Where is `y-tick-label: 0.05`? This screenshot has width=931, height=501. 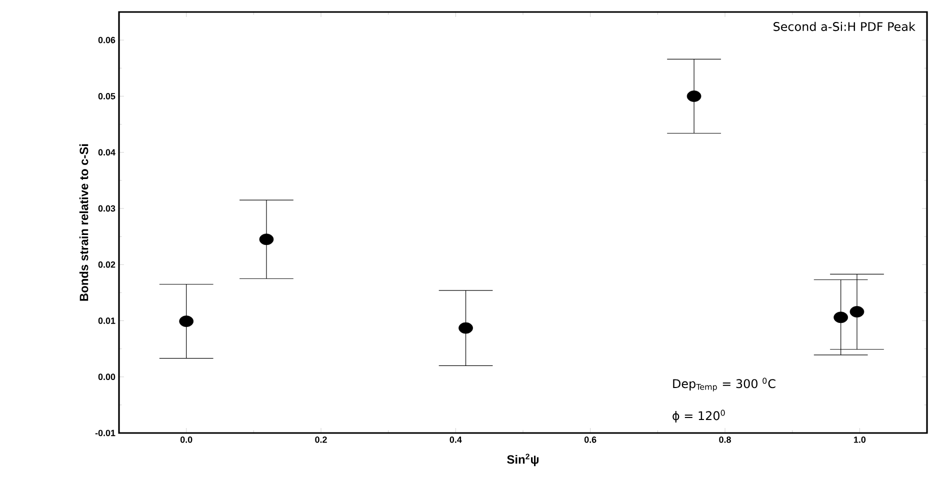 y-tick-label: 0.05 is located at coordinates (107, 96).